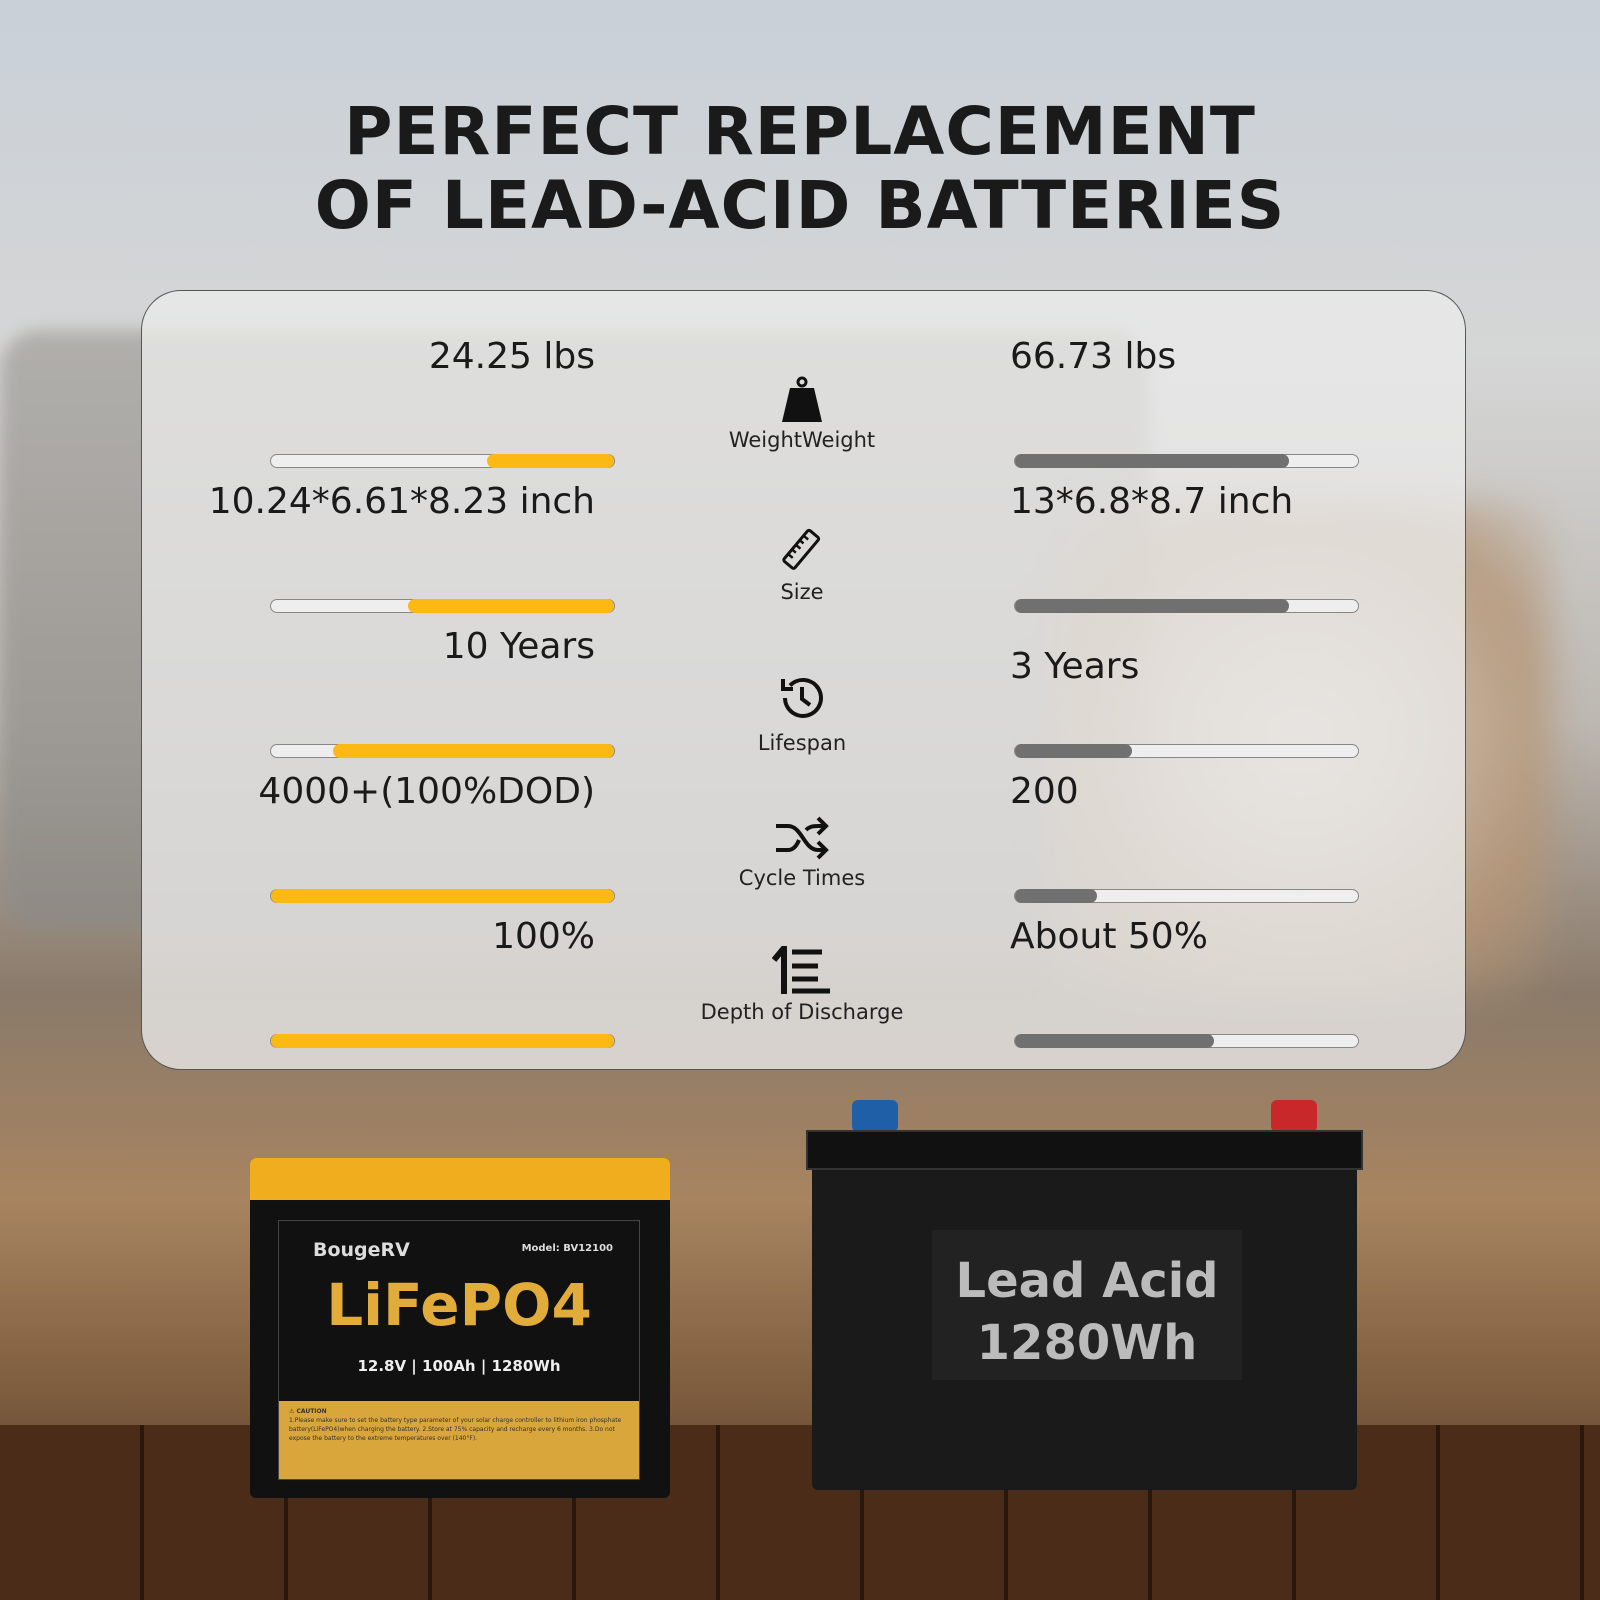  Describe the element at coordinates (1075, 666) in the screenshot. I see `lead-acid-value: 3 Years` at that location.